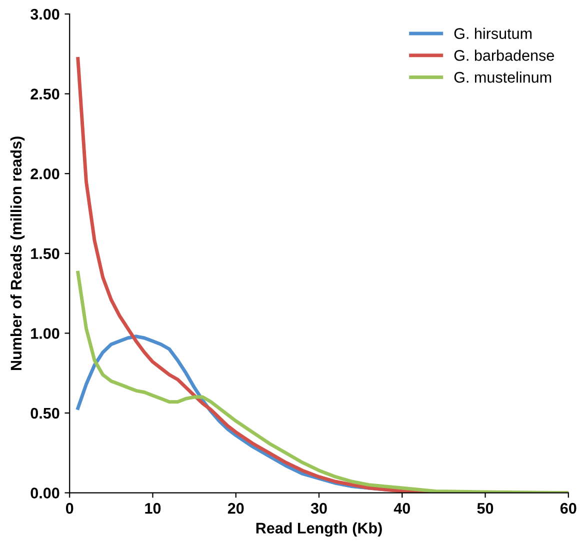 This screenshot has width=580, height=560. What do you see at coordinates (17, 253) in the screenshot?
I see `y-axis-title: Number of Reads (million reads)` at bounding box center [17, 253].